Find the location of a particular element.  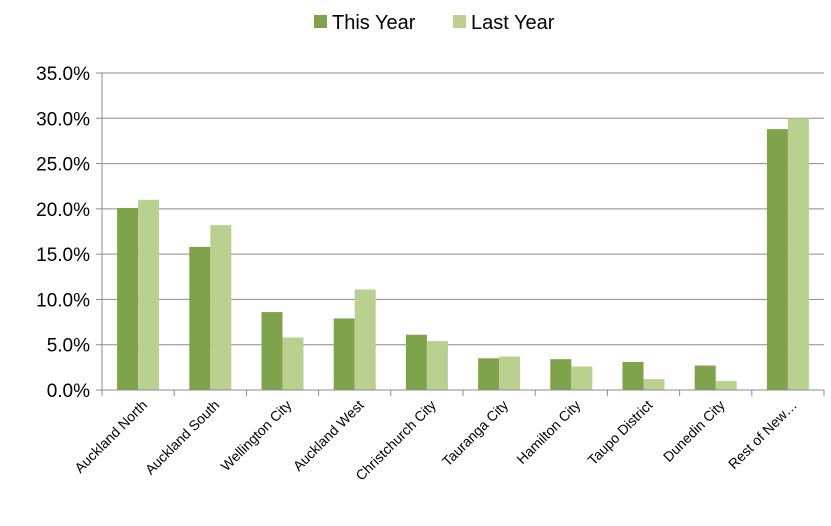

x-category-label: Taupo District is located at coordinates (619, 432).